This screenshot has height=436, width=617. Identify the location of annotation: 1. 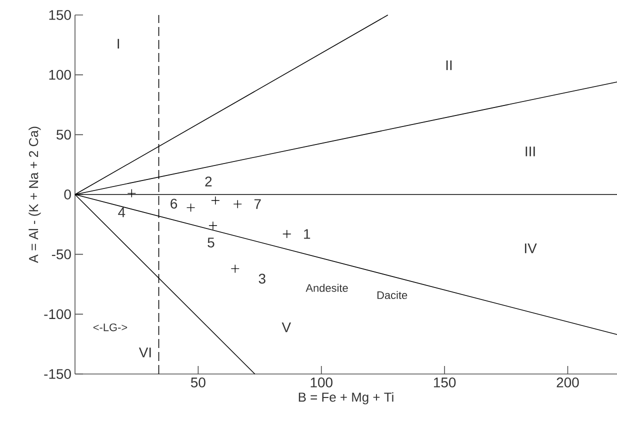
(307, 234).